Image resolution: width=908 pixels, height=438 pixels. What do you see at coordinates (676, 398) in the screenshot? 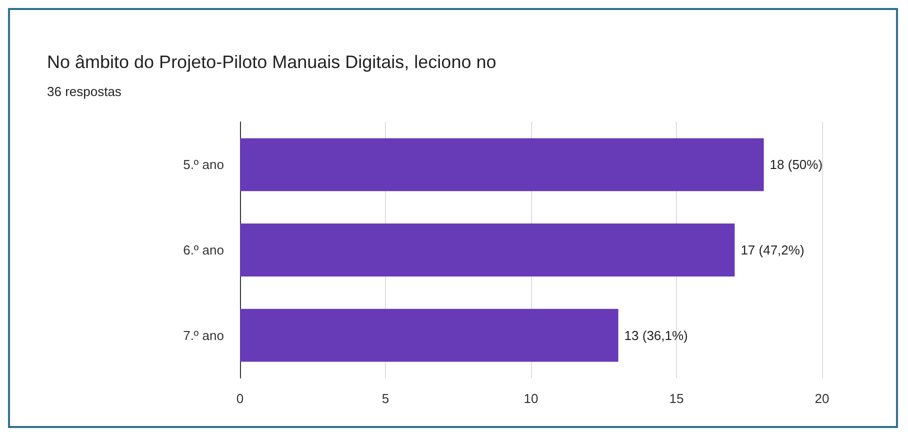
I see `x-tick-label: 15` at bounding box center [676, 398].